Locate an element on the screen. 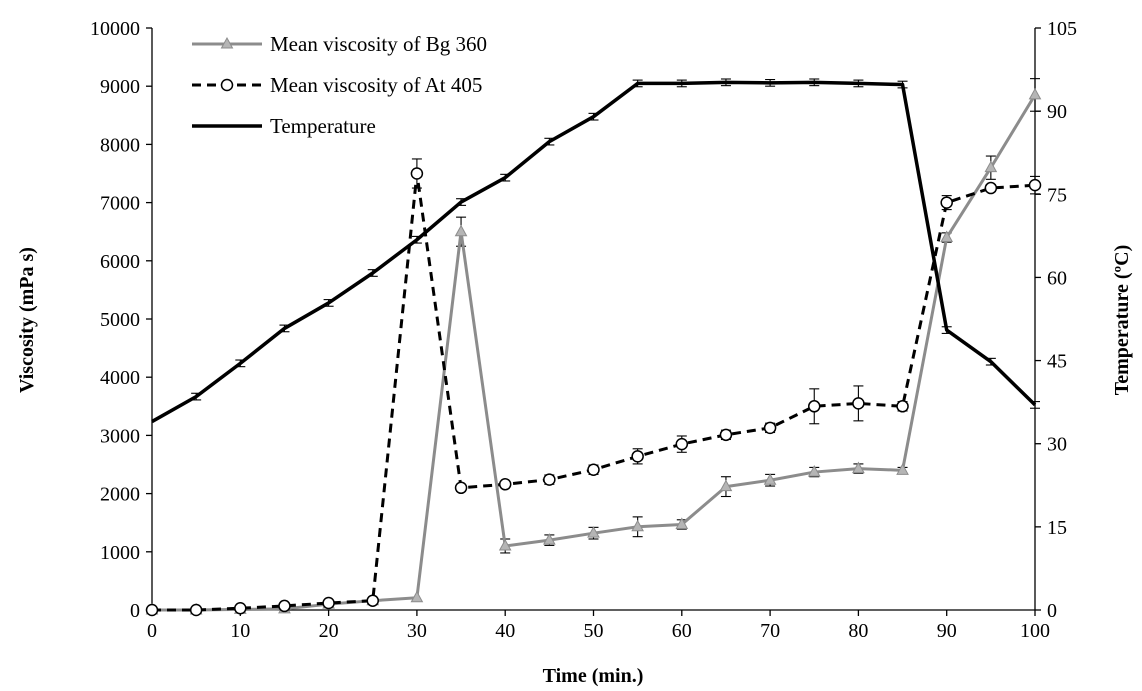 The height and width of the screenshot is (691, 1142). y-tick-label: 7000 is located at coordinates (120, 204).